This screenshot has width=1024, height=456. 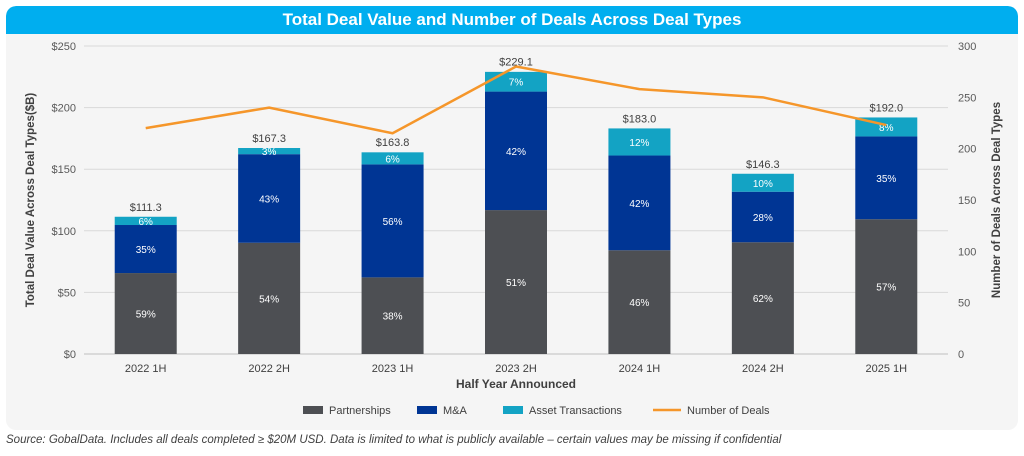 What do you see at coordinates (516, 63) in the screenshot?
I see `bar-total-label: $229.1` at bounding box center [516, 63].